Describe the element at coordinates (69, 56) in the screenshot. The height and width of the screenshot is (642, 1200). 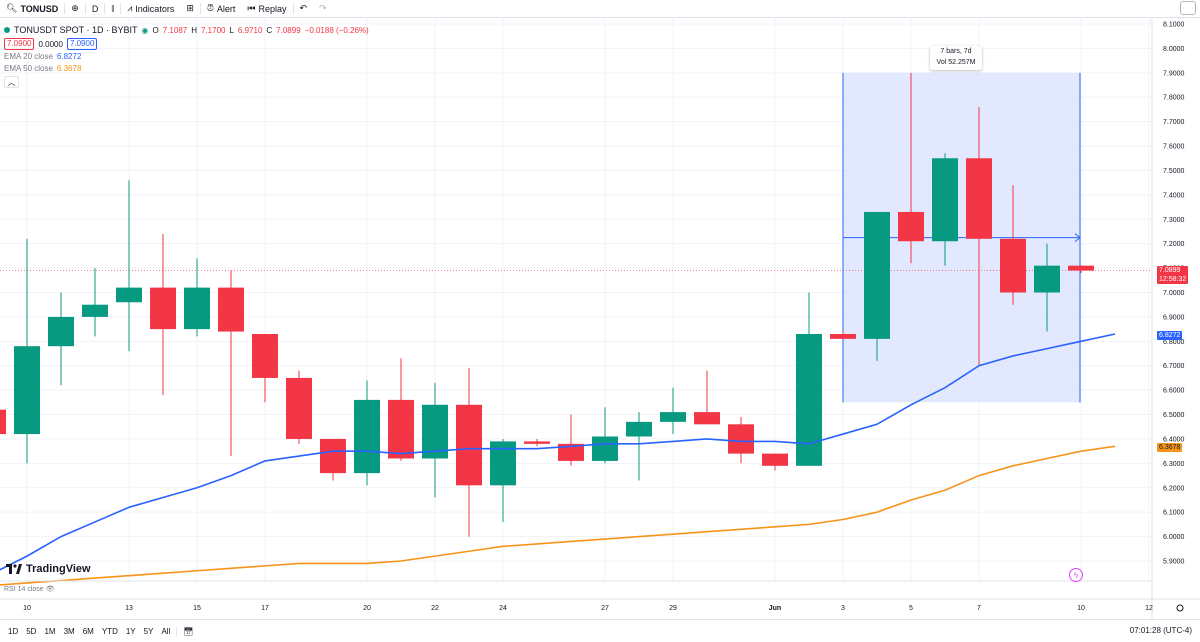
I see `ema20-value: 6.8272` at that location.